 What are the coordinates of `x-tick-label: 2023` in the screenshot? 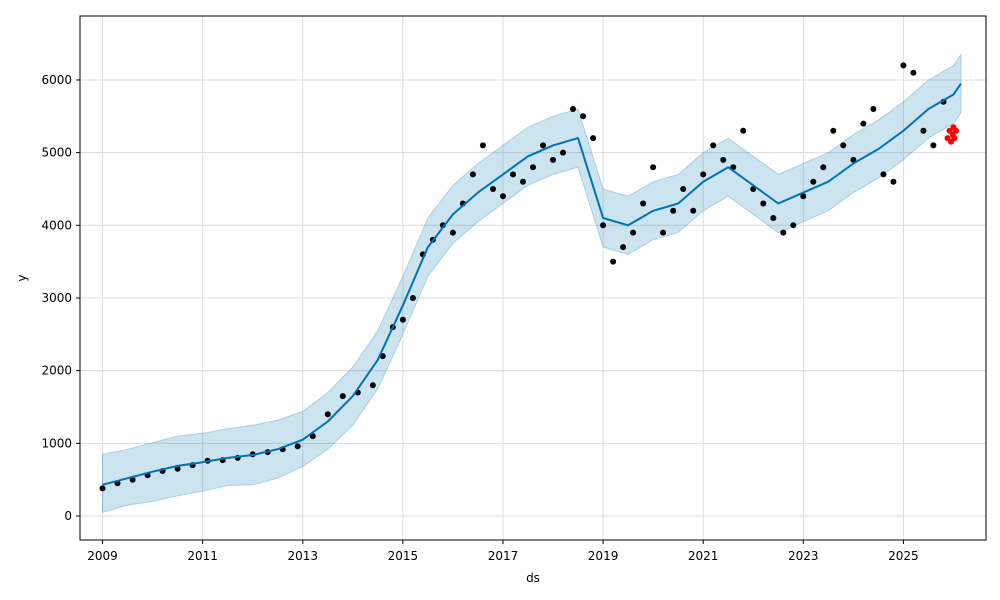 It's located at (803, 556).